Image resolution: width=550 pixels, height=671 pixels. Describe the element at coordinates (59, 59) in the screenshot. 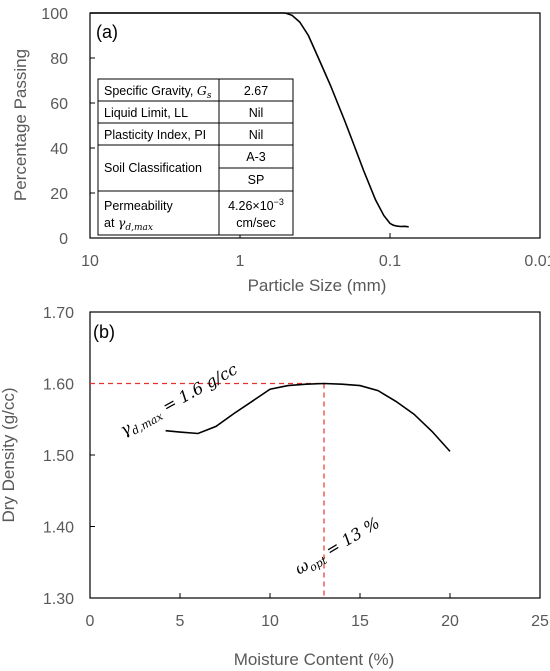

I see `y-tick-label: 80` at that location.